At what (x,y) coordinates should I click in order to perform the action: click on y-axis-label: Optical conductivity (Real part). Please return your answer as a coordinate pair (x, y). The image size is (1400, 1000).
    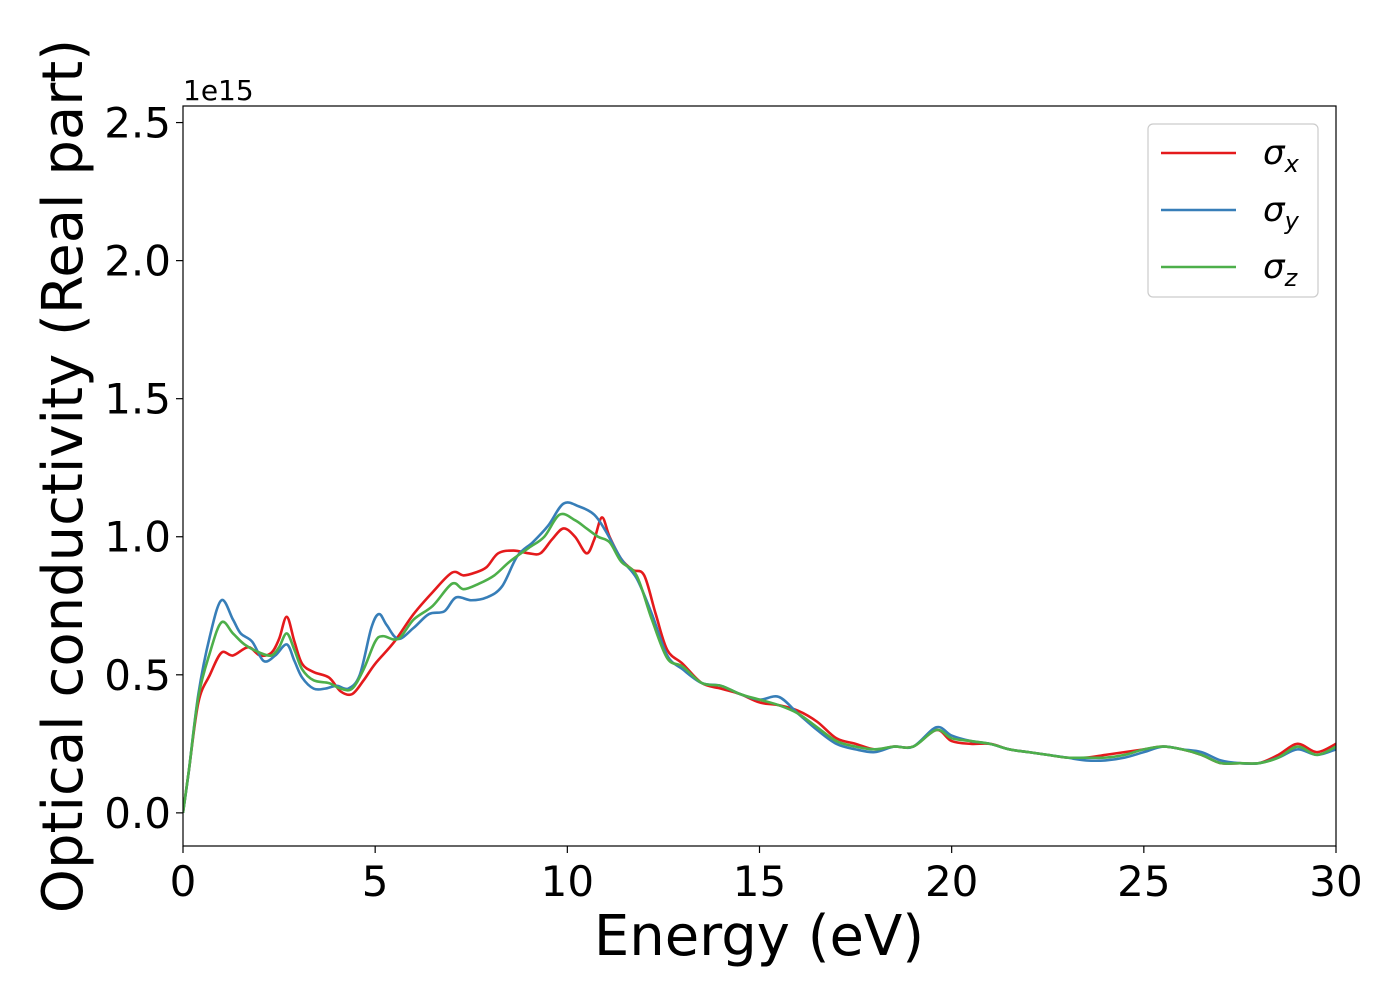
    Looking at the image, I should click on (63, 476).